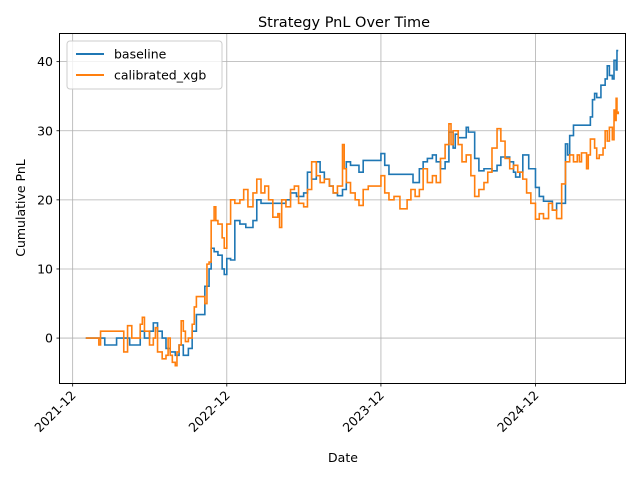  I want to click on legend-label-calibrated-xgb: calibrated_xgb, so click(160, 75).